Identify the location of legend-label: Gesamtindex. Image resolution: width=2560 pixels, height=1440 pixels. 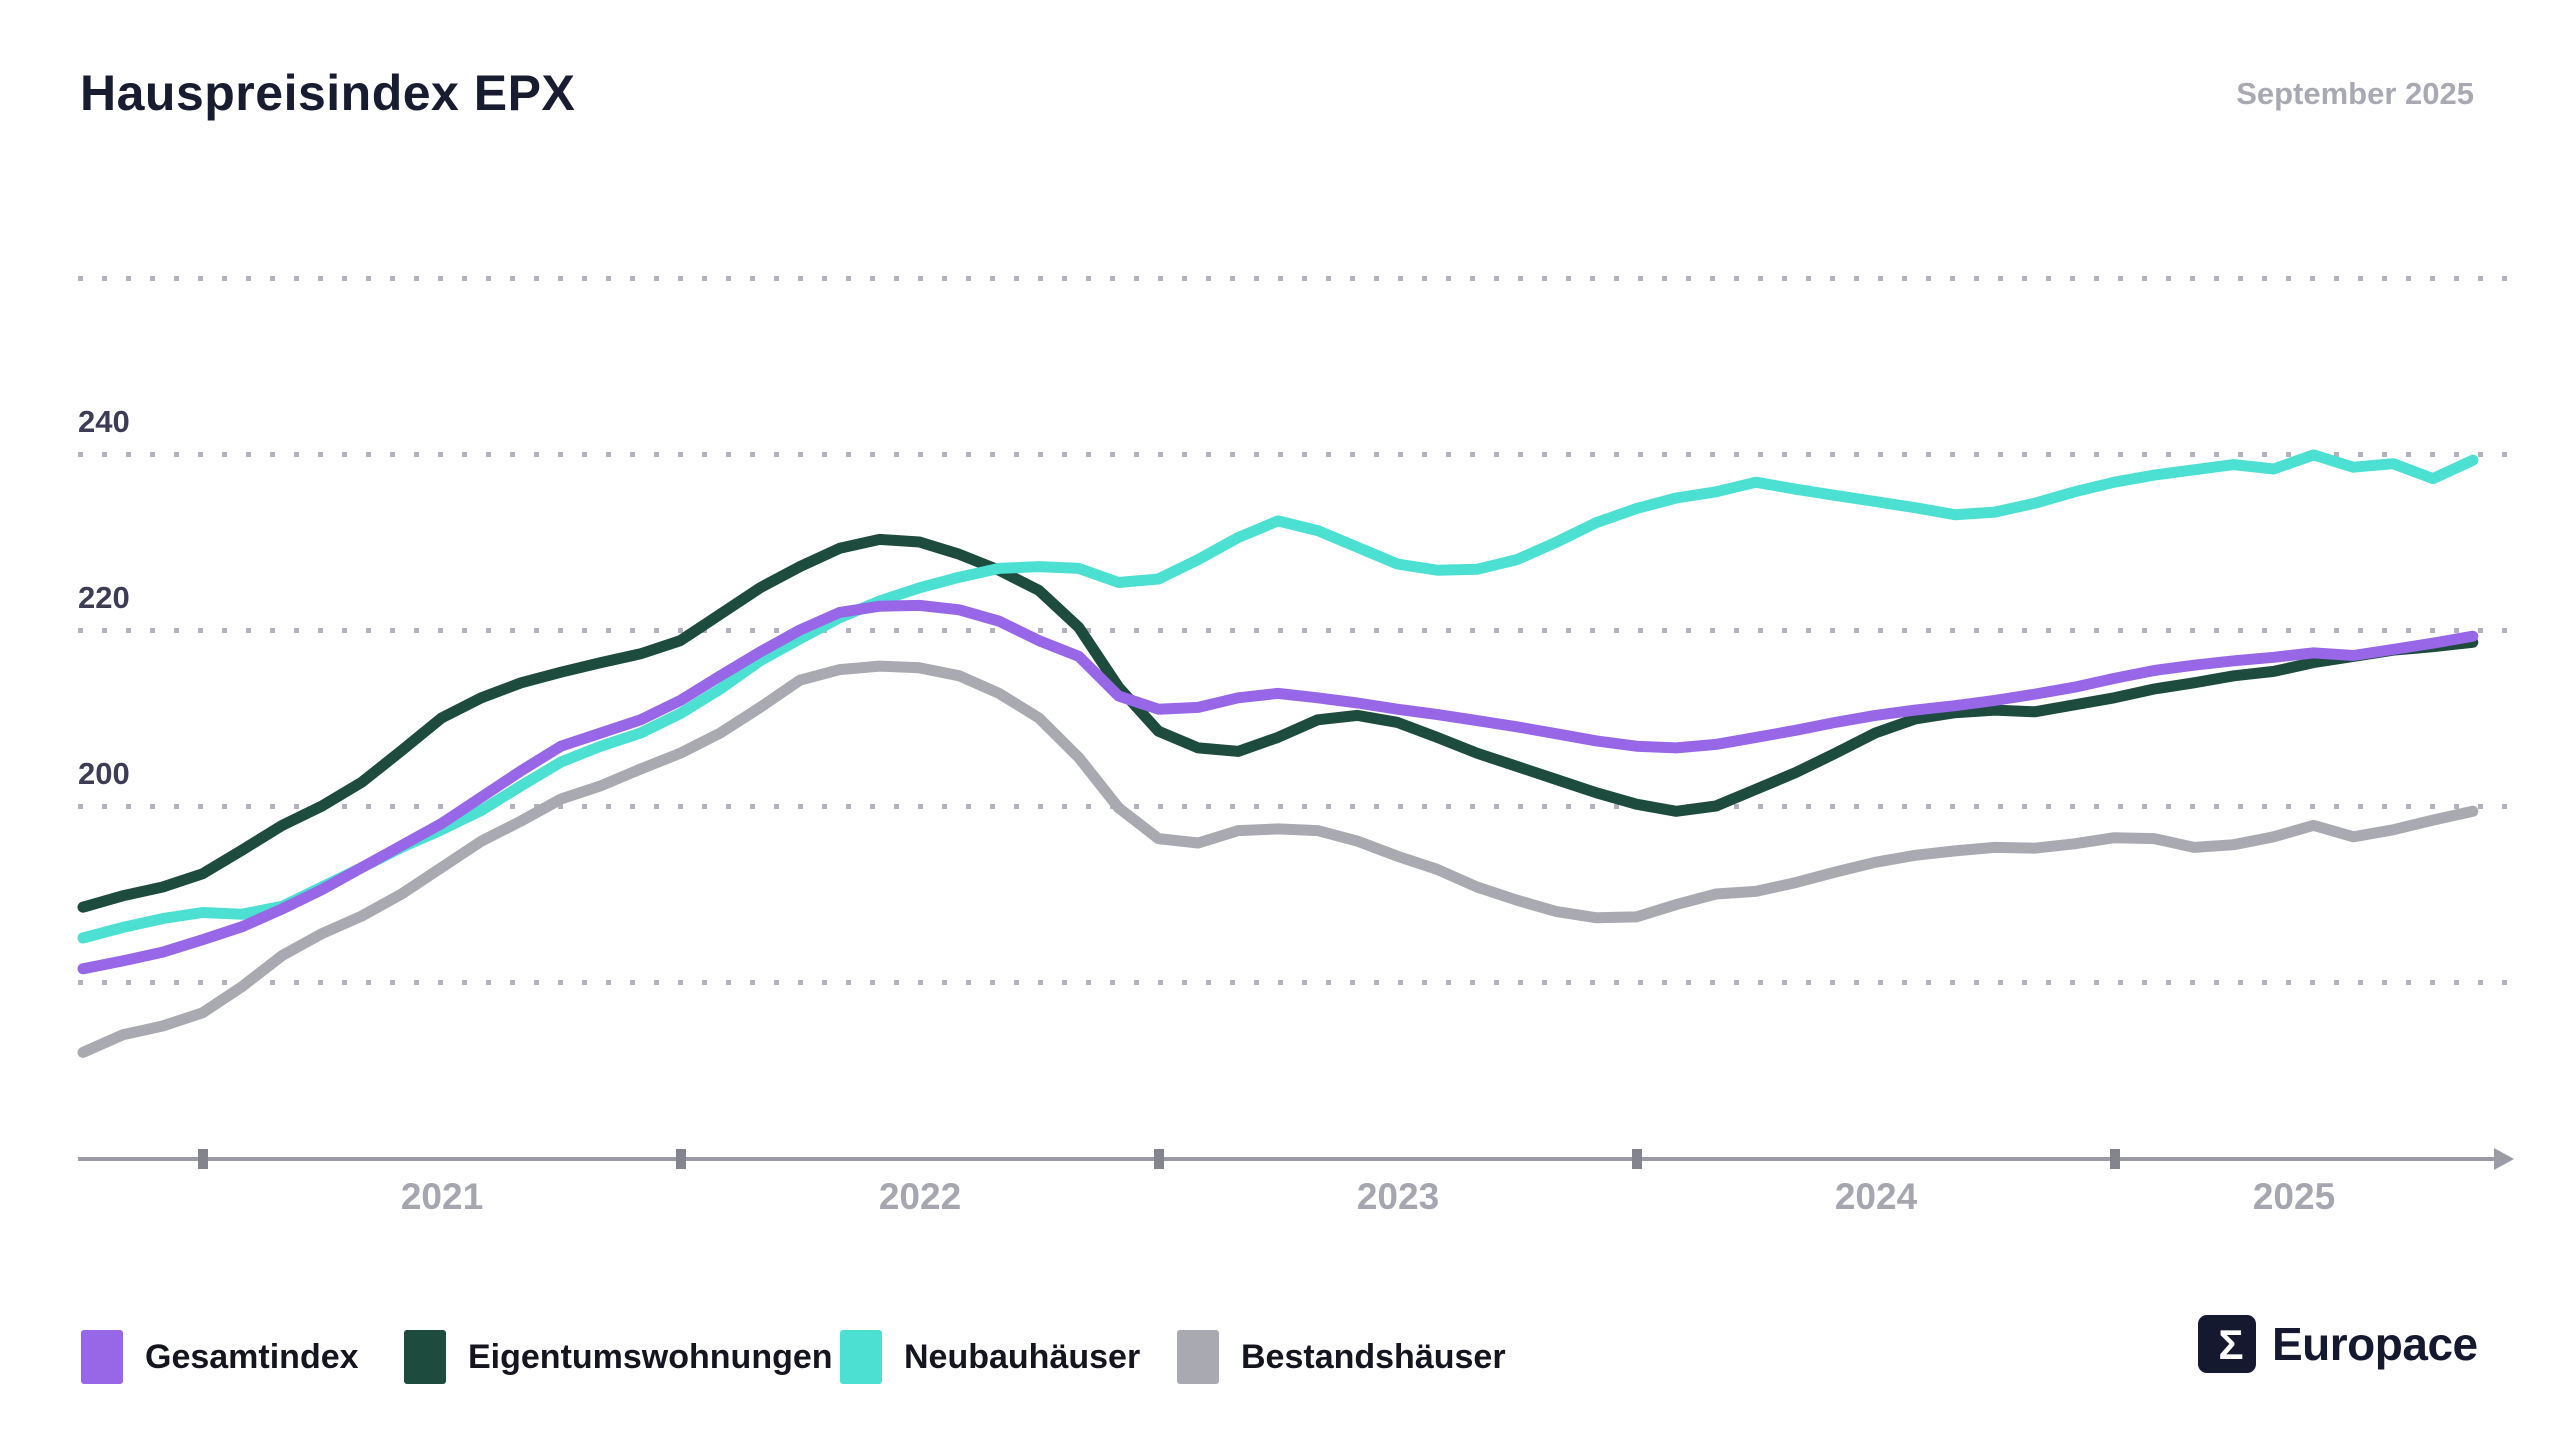
(252, 1356).